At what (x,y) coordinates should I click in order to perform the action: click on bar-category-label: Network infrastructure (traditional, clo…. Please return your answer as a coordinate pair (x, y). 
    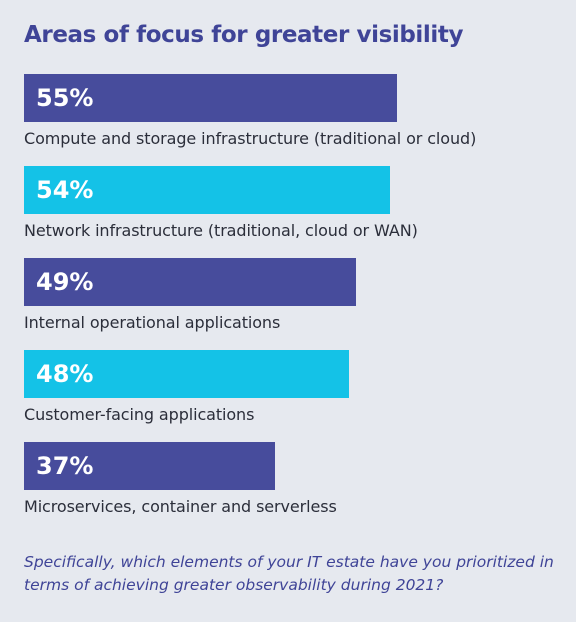
    Looking at the image, I should click on (221, 230).